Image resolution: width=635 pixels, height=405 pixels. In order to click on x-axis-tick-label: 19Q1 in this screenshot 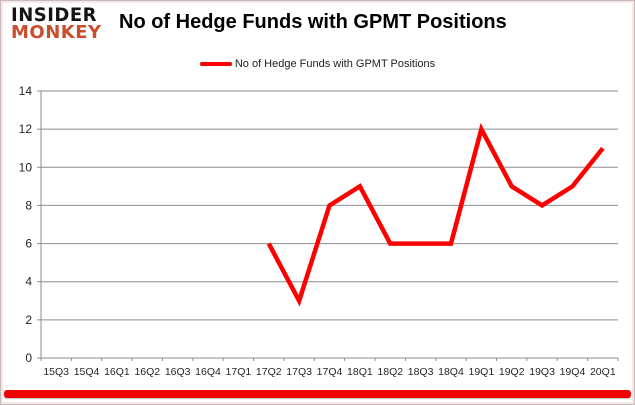, I will do `click(481, 372)`.